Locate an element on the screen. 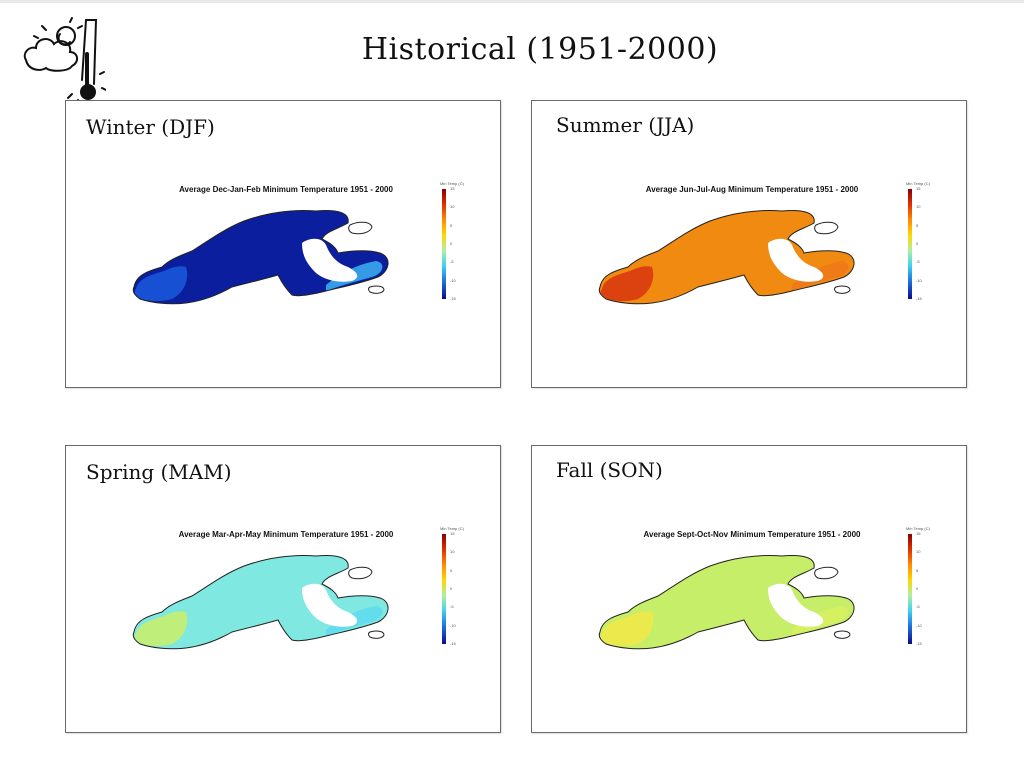 Image resolution: width=1024 pixels, height=768 pixels. panel-label-spring: Spring (MAM) is located at coordinates (159, 472).